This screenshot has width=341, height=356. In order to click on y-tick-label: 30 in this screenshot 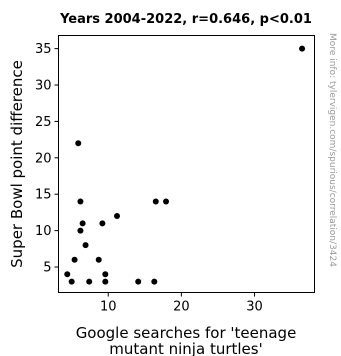, I will do `click(43, 86)`.